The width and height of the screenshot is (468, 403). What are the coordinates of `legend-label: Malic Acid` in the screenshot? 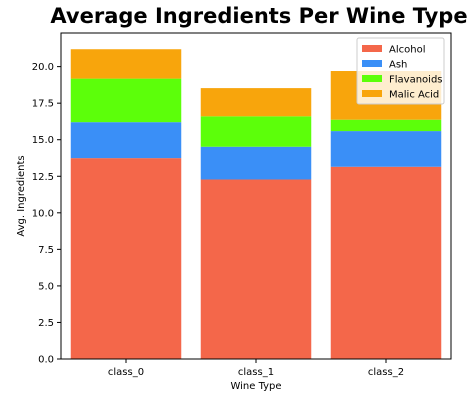 It's located at (414, 95).